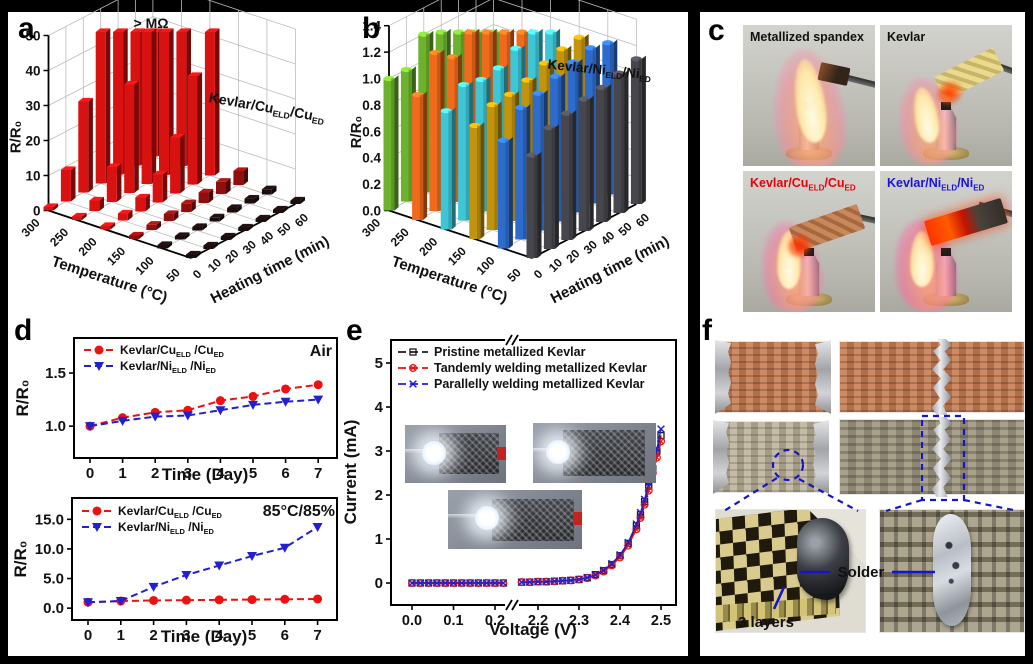 This screenshot has width=1033, height=664. I want to click on photo-zoom-solder-seam, so click(952, 571).